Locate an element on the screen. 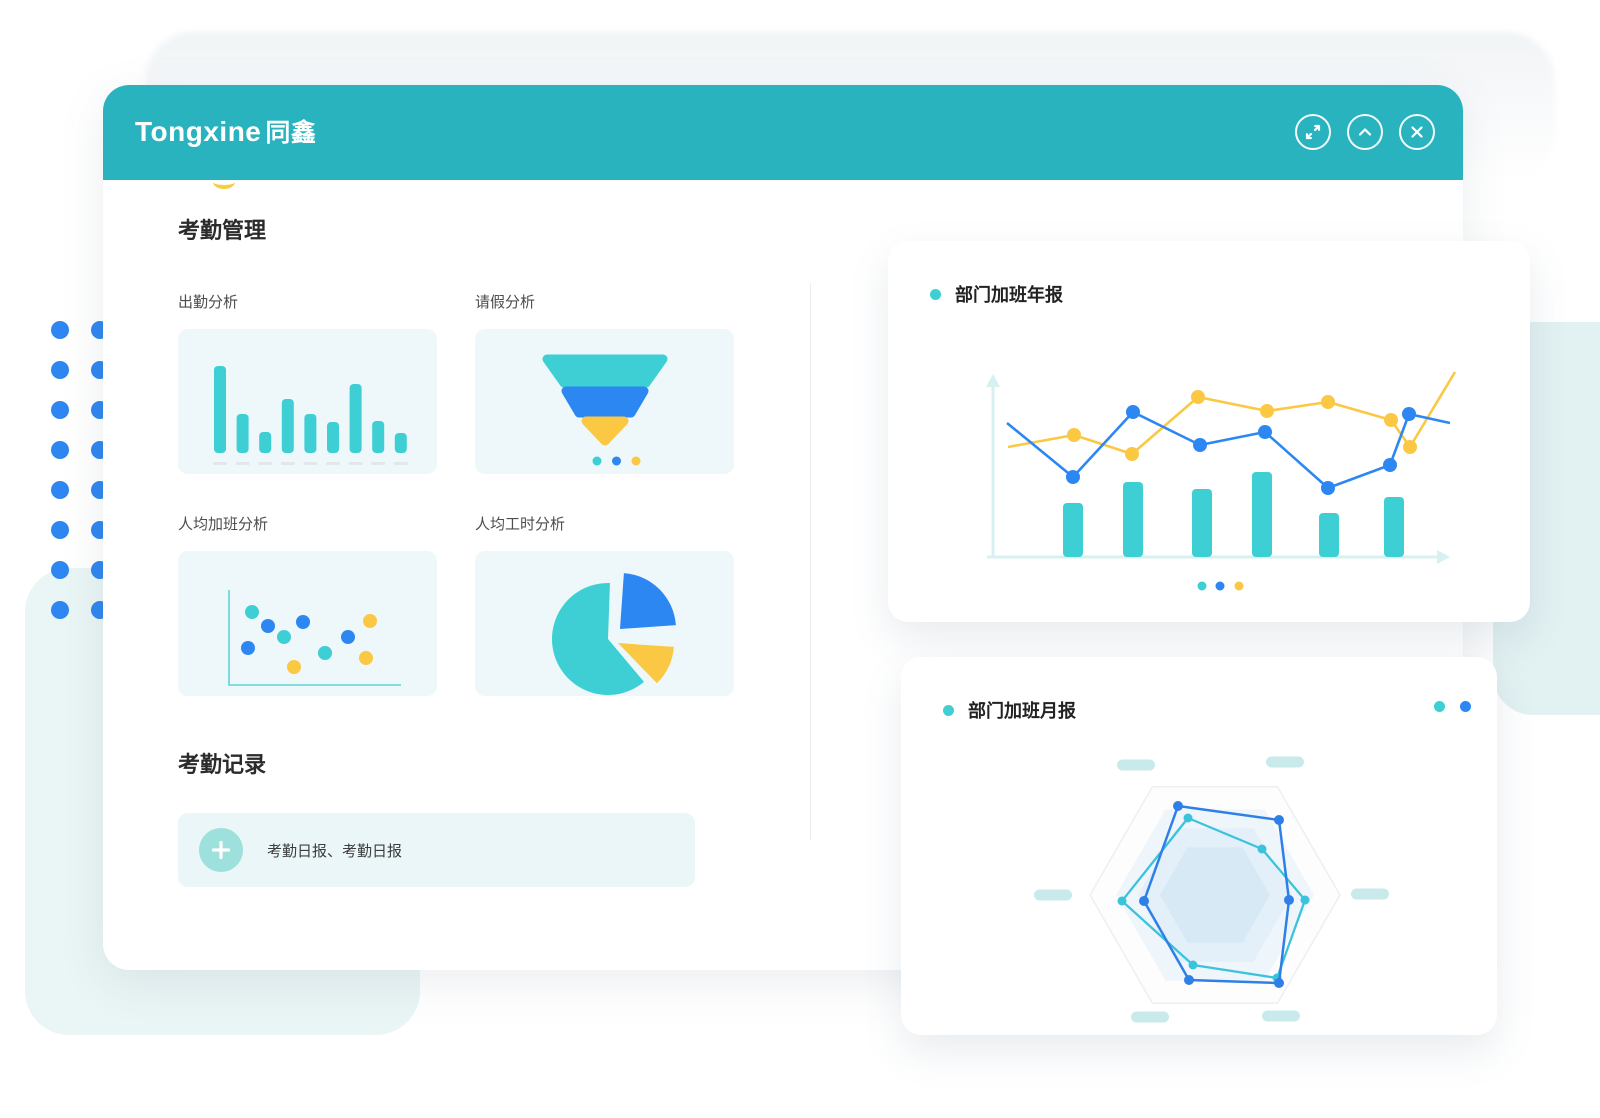  monthly-report-title: 部门加班月报 is located at coordinates (1022, 711).